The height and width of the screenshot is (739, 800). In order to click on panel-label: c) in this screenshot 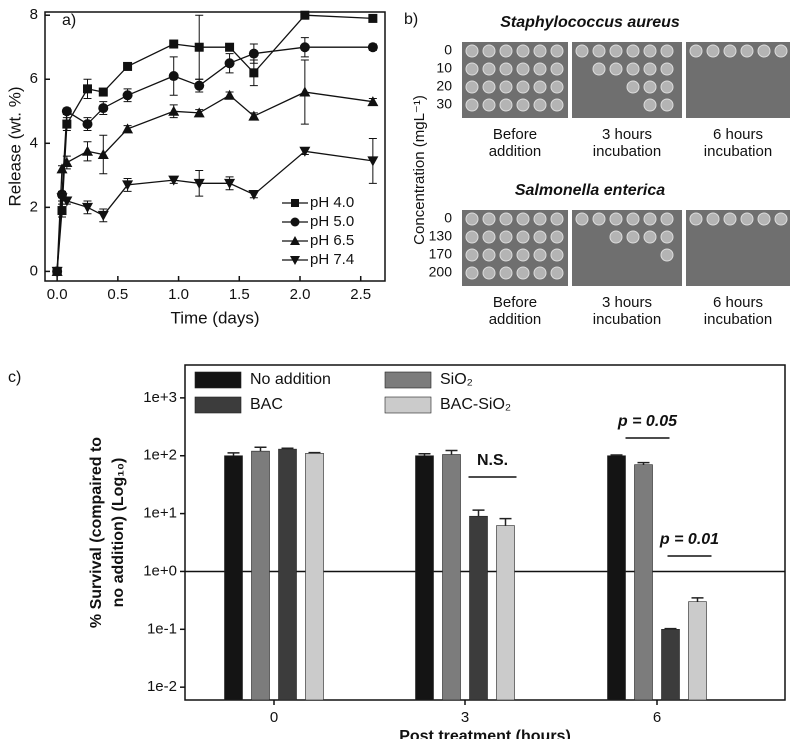, I will do `click(14, 377)`.